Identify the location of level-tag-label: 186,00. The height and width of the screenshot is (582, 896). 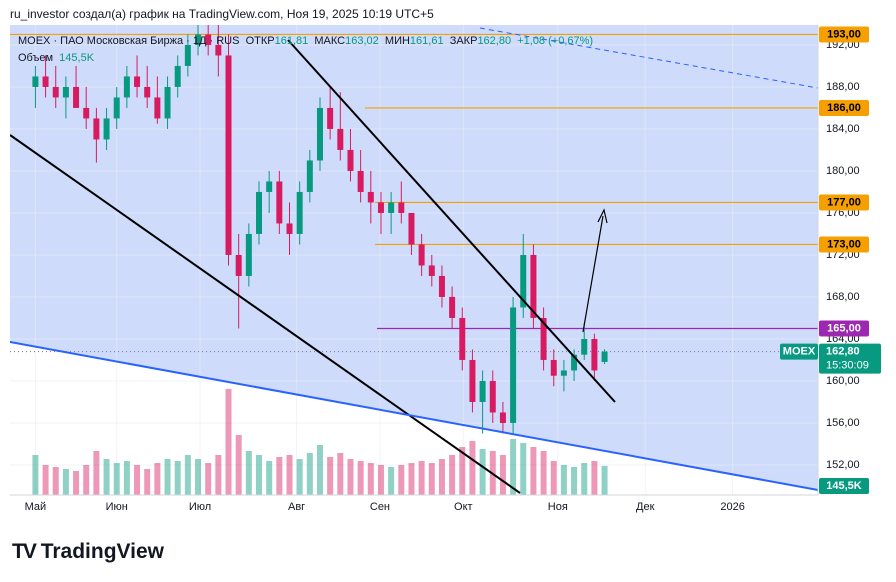
(844, 108).